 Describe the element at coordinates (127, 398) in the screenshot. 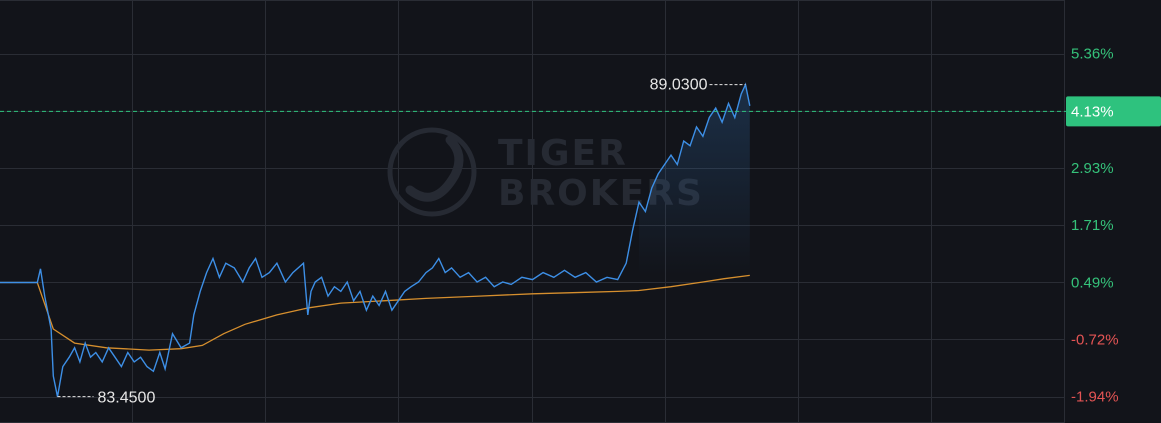

I see `low-price-label: 83.4500` at that location.